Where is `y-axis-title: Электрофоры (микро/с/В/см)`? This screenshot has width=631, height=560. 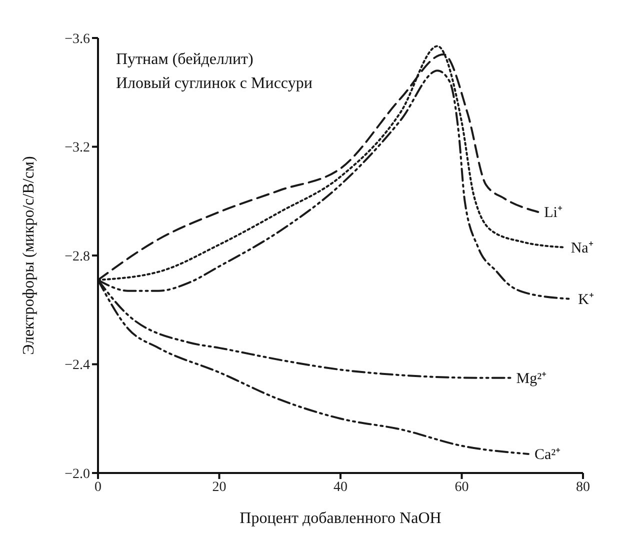
y-axis-title: Электрофоры (микро/с/В/см) is located at coordinates (29, 255).